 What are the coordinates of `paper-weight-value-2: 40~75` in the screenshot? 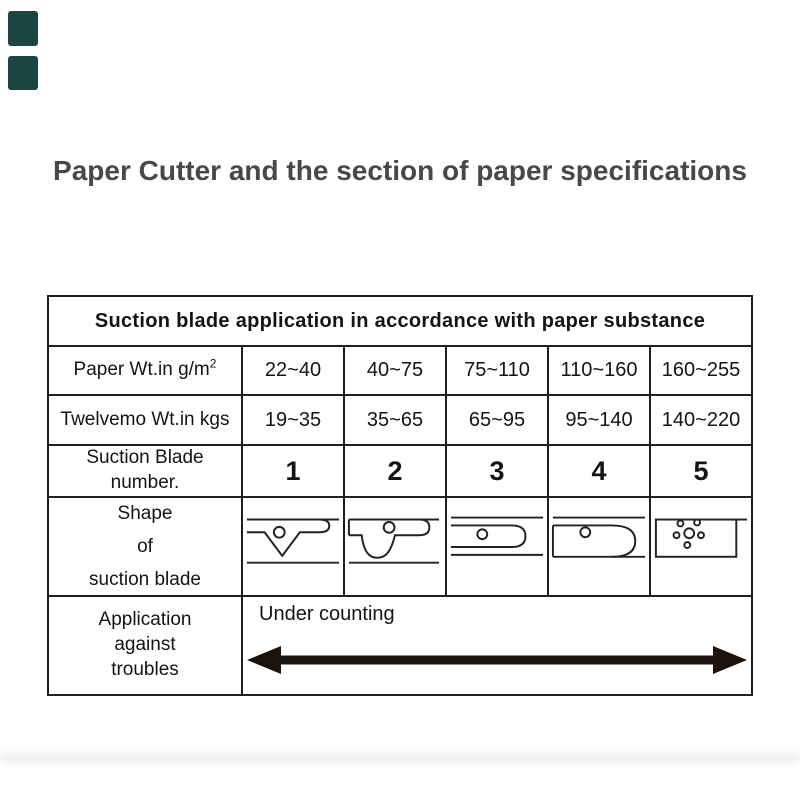 It's located at (395, 370).